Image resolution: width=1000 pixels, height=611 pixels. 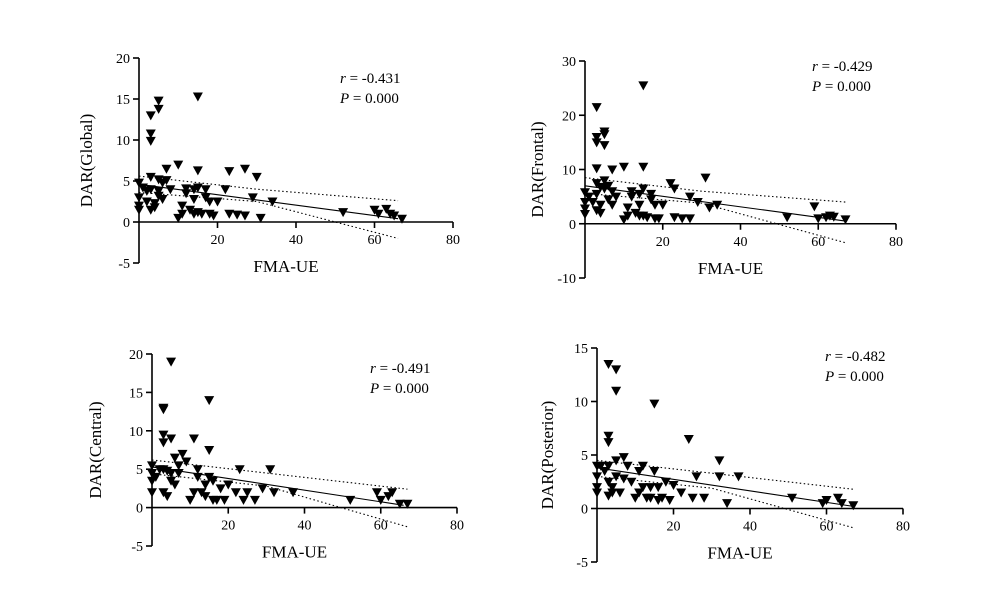 I want to click on stat-r-value: = -0.431, so click(x=373, y=79).